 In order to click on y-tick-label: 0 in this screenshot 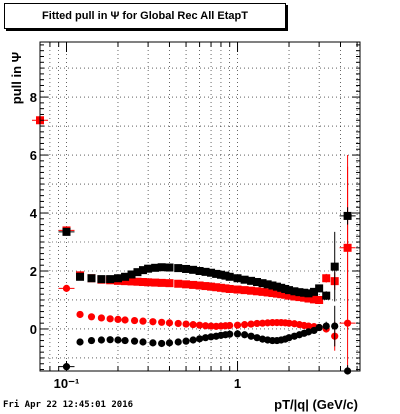, I will do `click(33, 329)`.